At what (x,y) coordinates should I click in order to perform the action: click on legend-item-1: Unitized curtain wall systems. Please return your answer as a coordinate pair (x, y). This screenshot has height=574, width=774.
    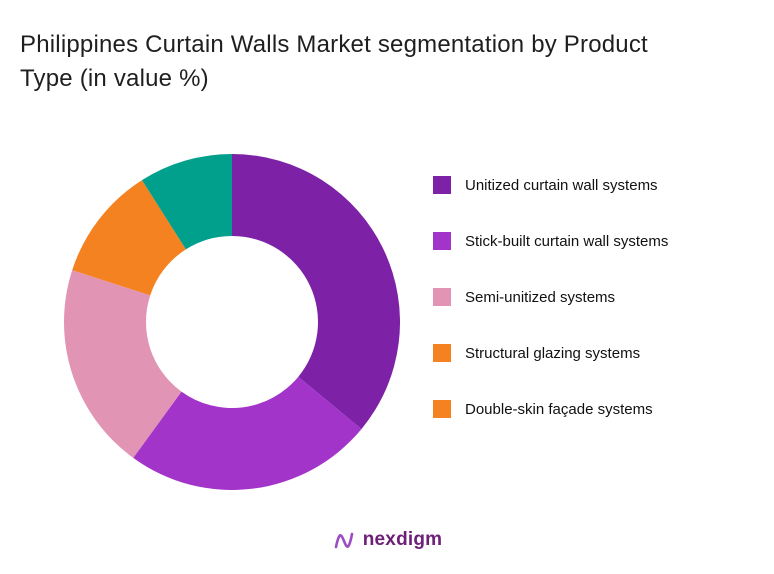
    Looking at the image, I should click on (550, 185).